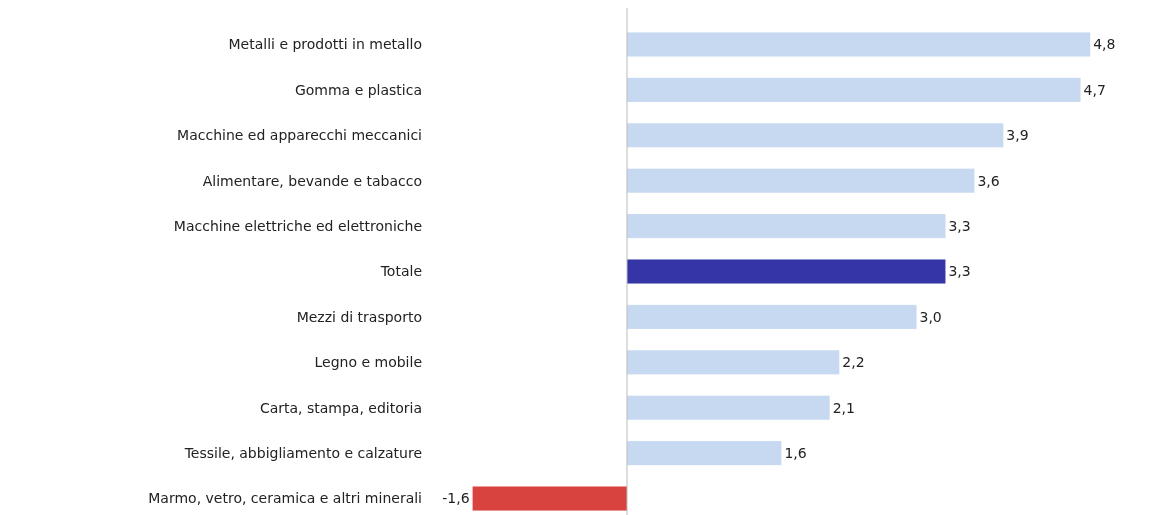 Image resolution: width=1173 pixels, height=515 pixels. What do you see at coordinates (930, 316) in the screenshot?
I see `data-label: 3,0` at bounding box center [930, 316].